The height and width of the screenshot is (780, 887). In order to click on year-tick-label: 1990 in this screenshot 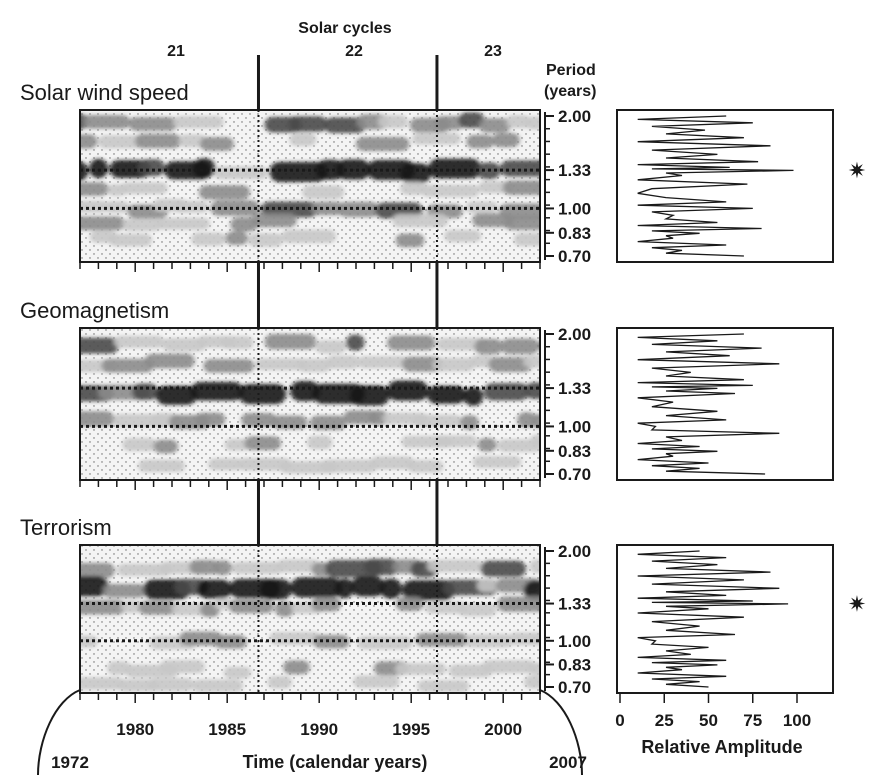, I will do `click(319, 729)`.